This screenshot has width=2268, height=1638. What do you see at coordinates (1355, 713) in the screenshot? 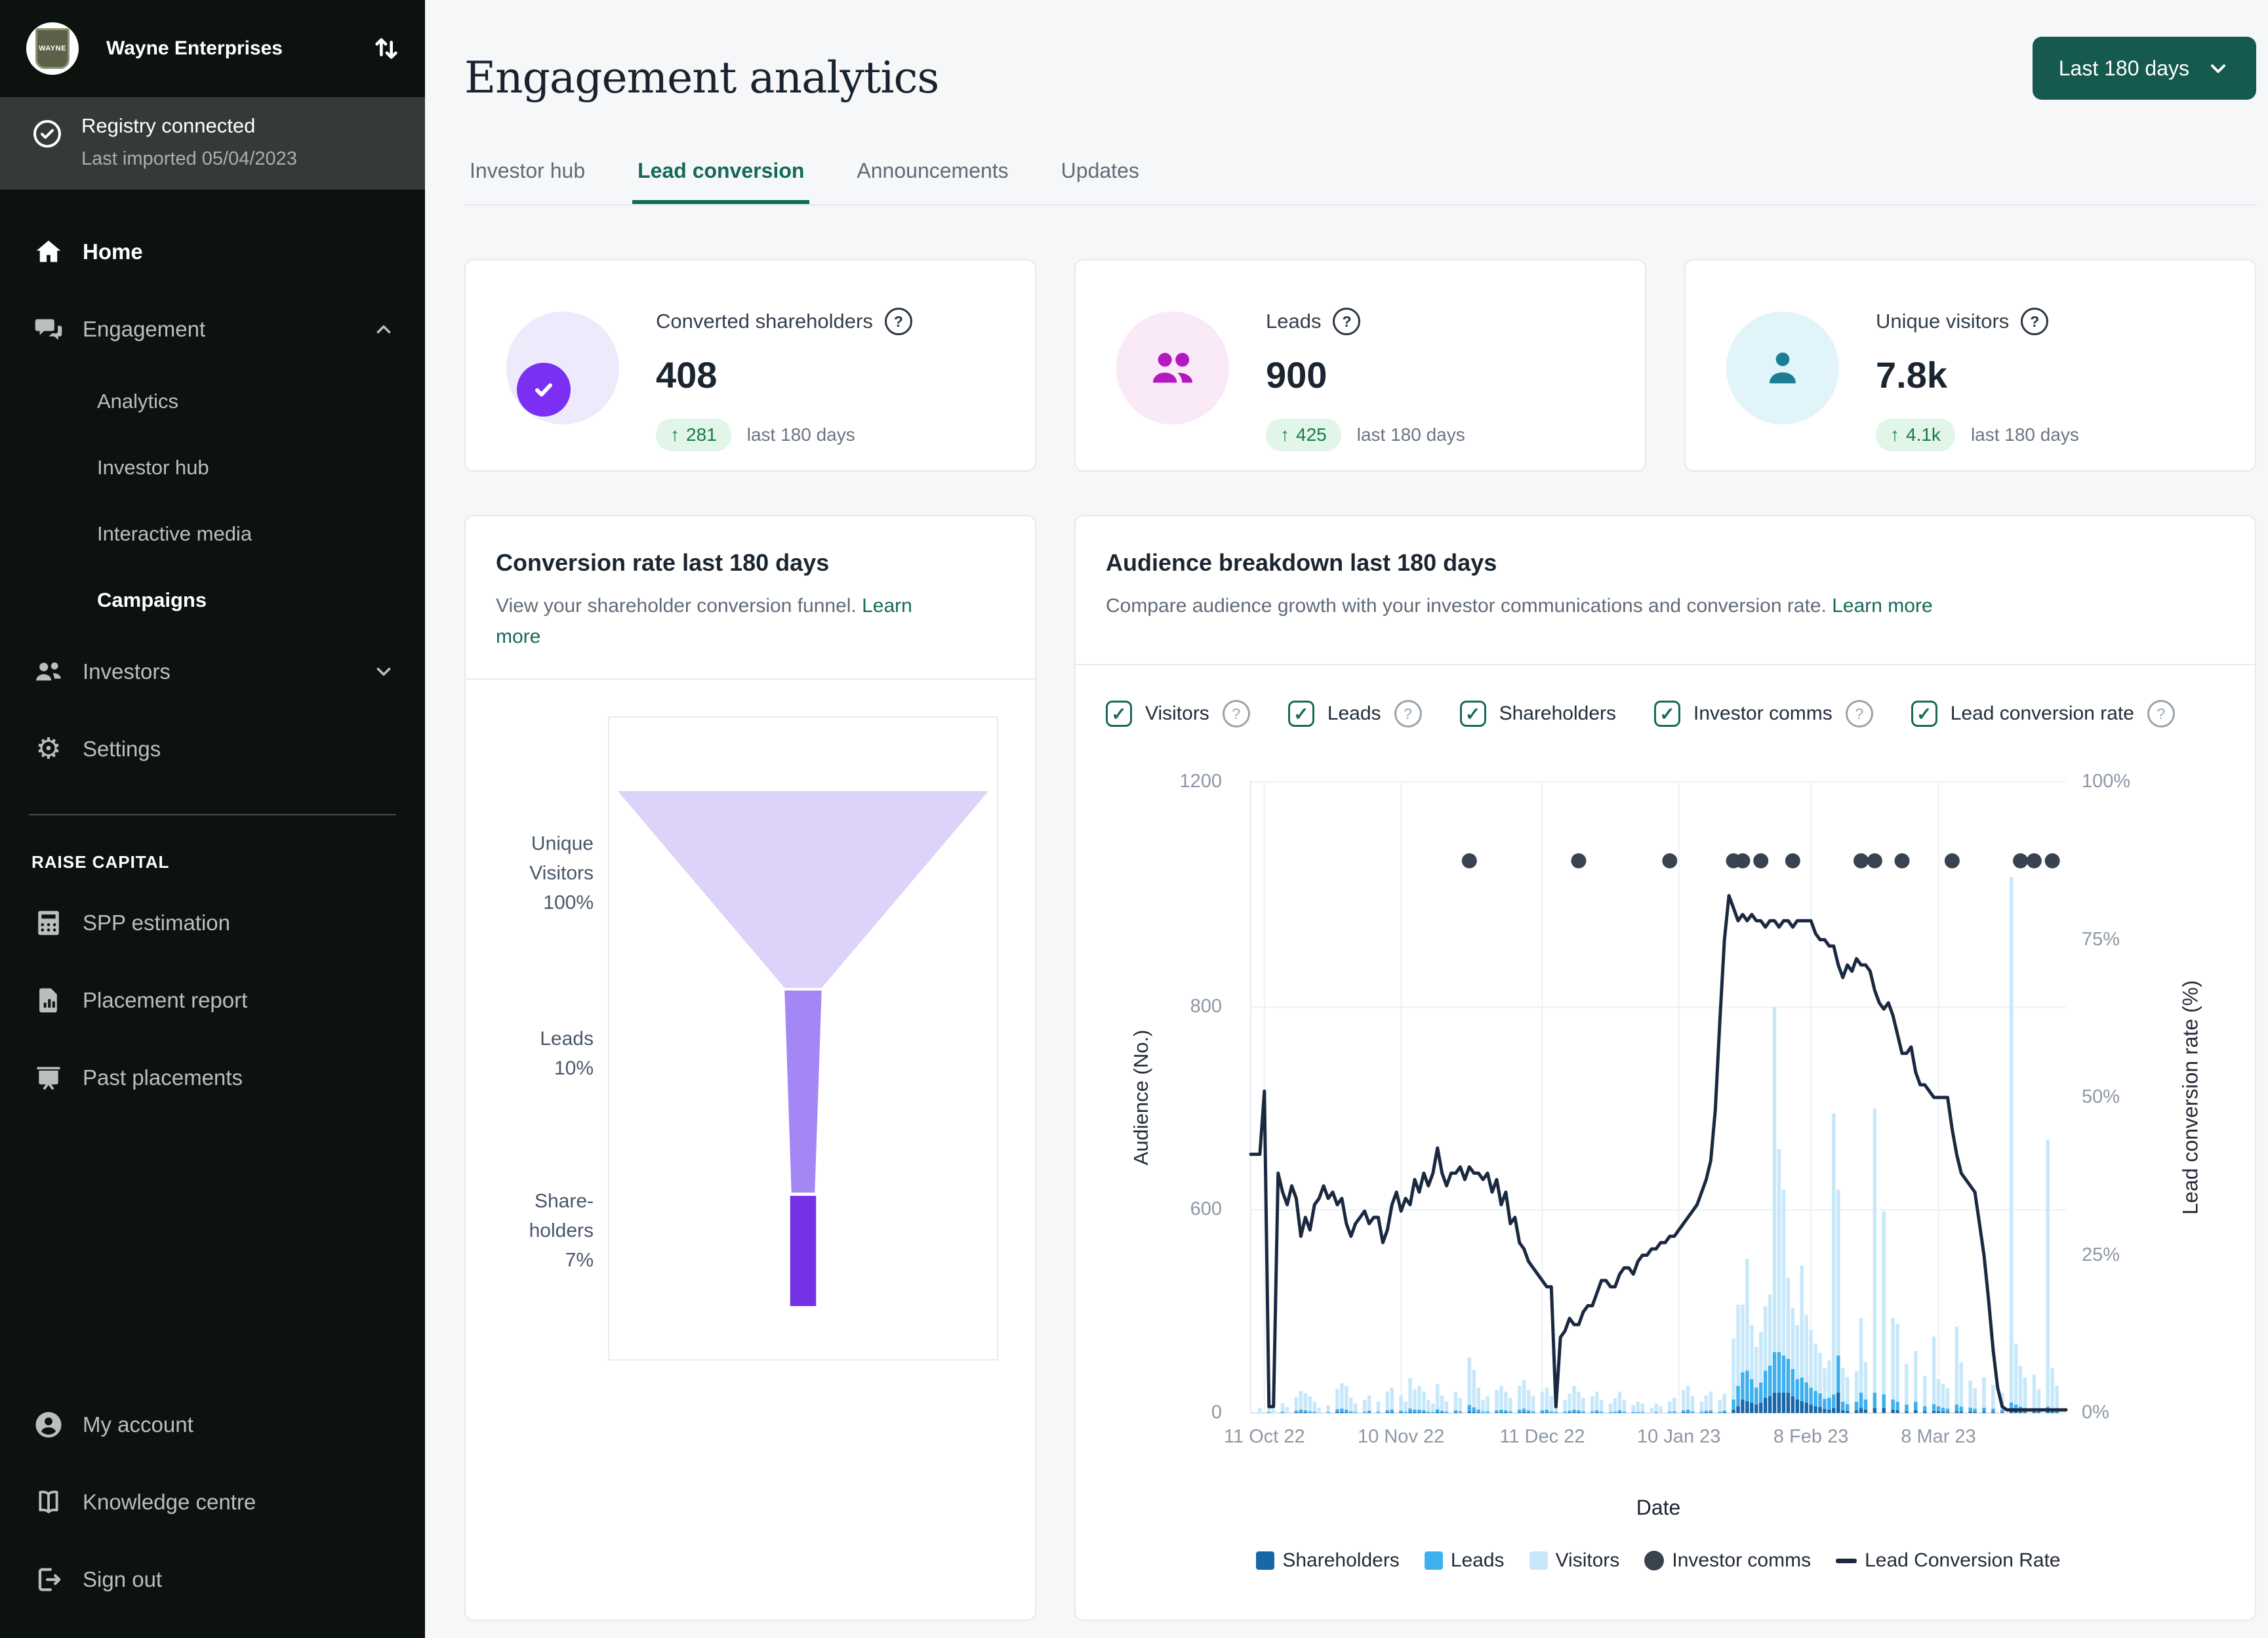
I see `toggle-leads: ✓ Leads ?` at bounding box center [1355, 713].